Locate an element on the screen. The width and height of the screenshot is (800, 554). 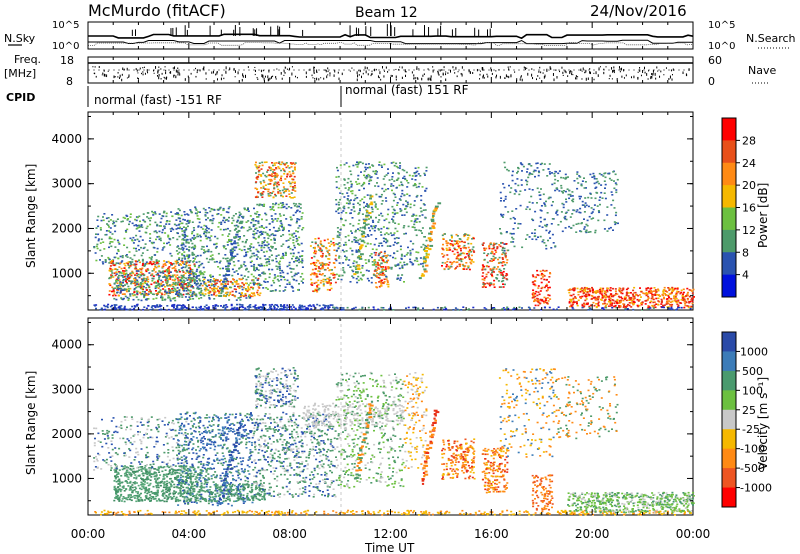
nsearch-tick-bottom: 10^0 is located at coordinates (721, 46).